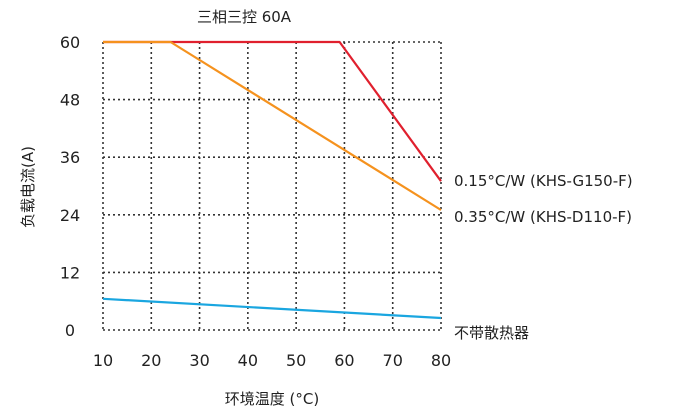  What do you see at coordinates (28, 187) in the screenshot?
I see `y-axis-label: 负载电流(A)` at bounding box center [28, 187].